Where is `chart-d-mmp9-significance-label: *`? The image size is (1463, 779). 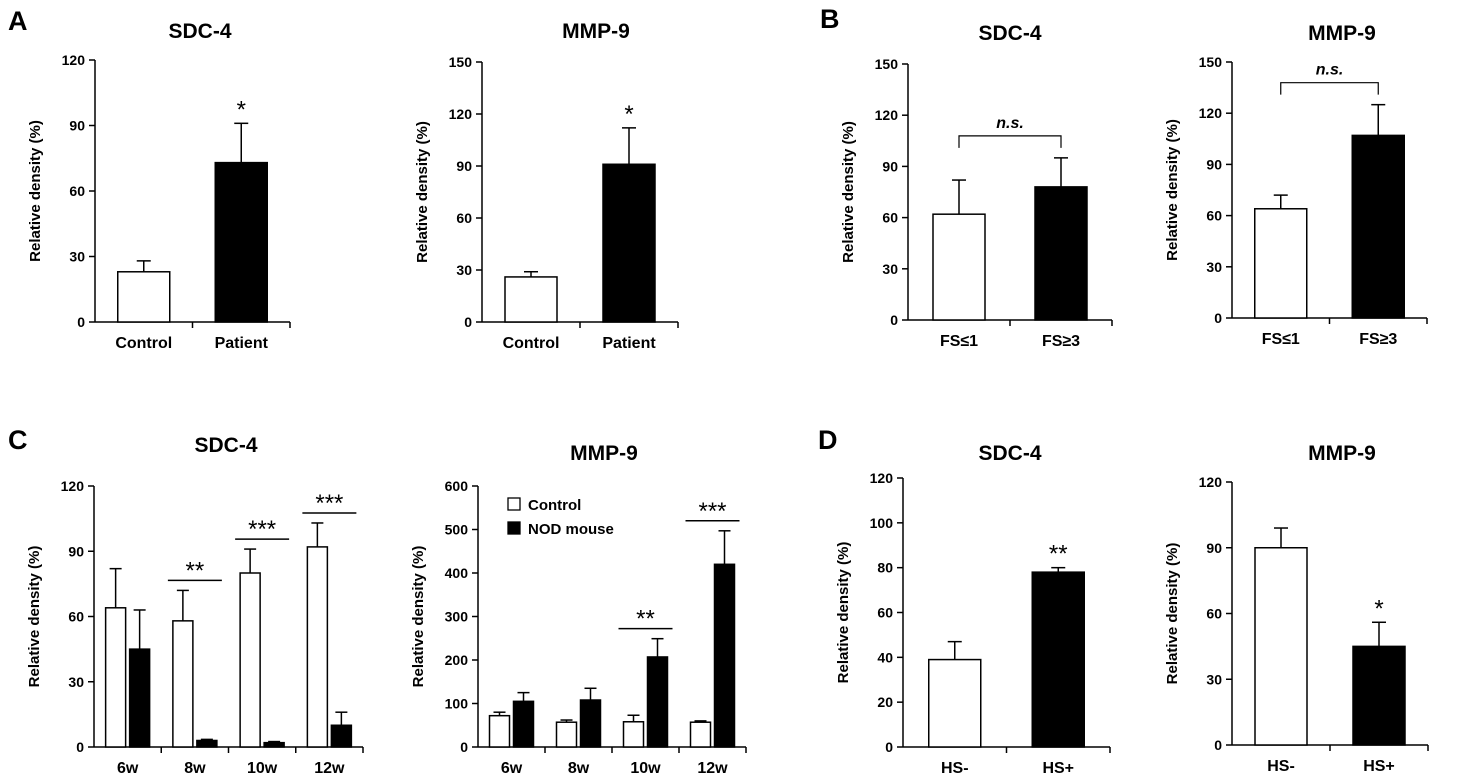 chart-d-mmp9-significance-label: * is located at coordinates (1378, 608).